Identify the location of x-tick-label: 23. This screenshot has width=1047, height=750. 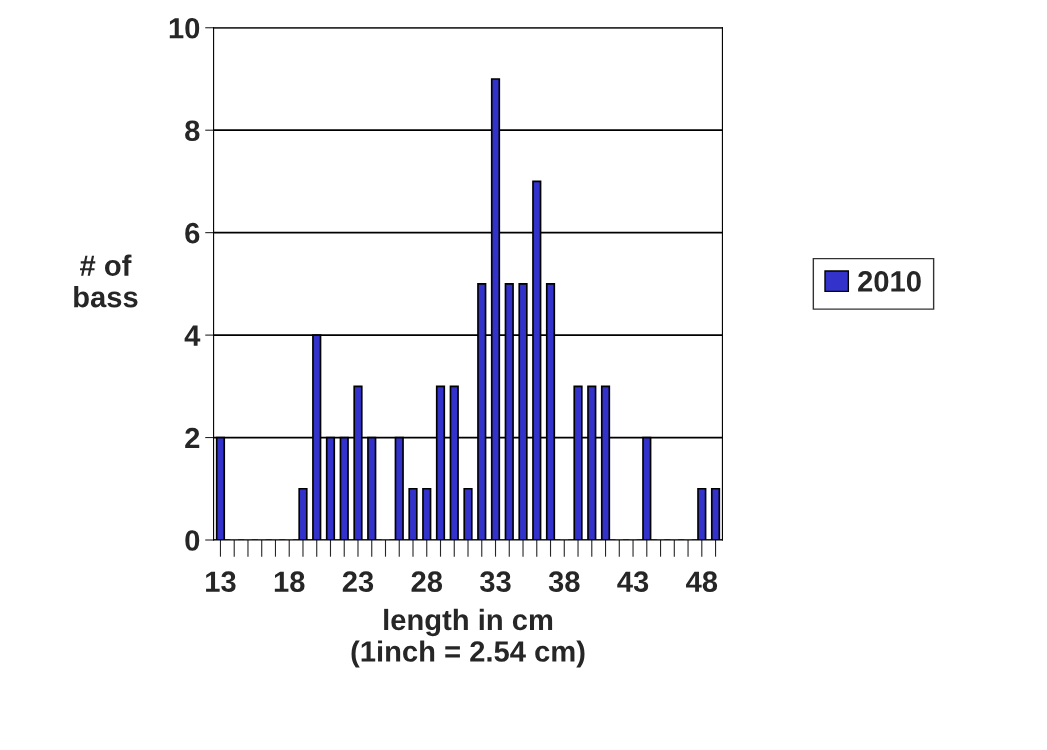
(358, 582).